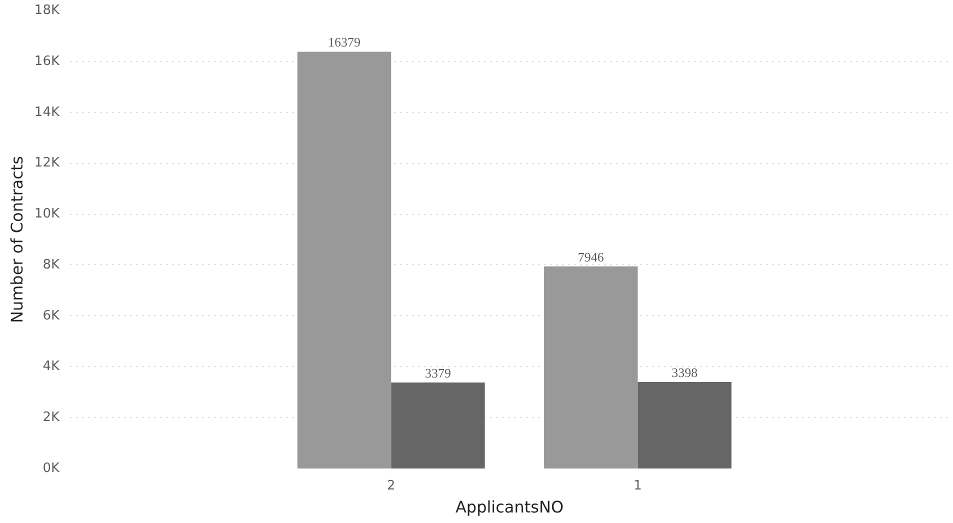 Image resolution: width=953 pixels, height=523 pixels. I want to click on data-label: 3398, so click(685, 372).